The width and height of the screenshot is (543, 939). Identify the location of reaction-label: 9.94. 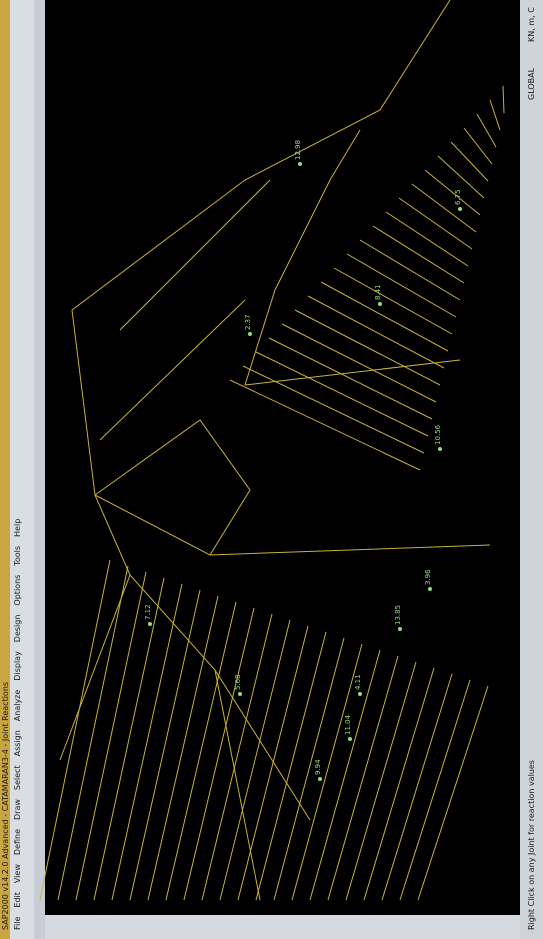
(318, 767).